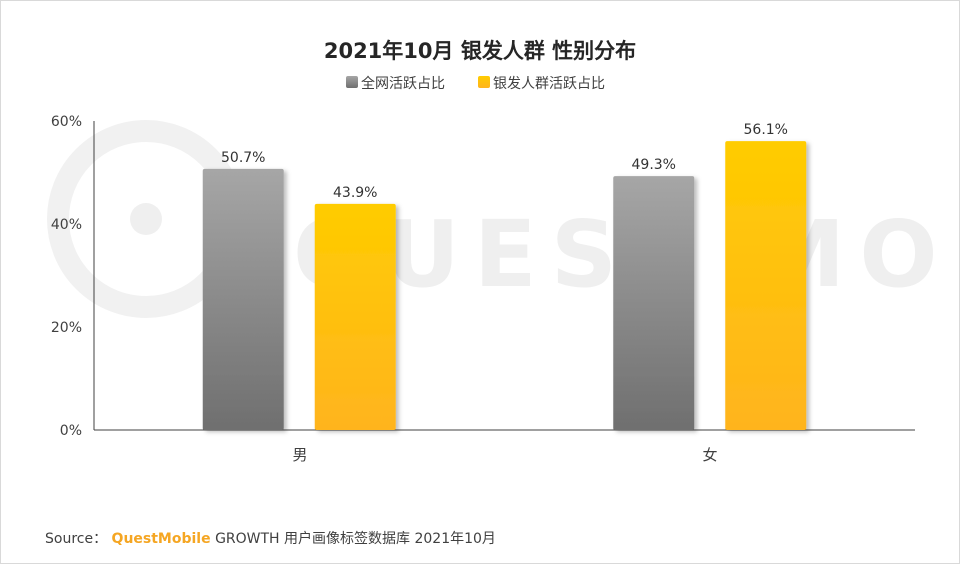 The width and height of the screenshot is (960, 564). Describe the element at coordinates (480, 51) in the screenshot. I see `chart-title: 2021年10月 银发人群 性别分布` at that location.